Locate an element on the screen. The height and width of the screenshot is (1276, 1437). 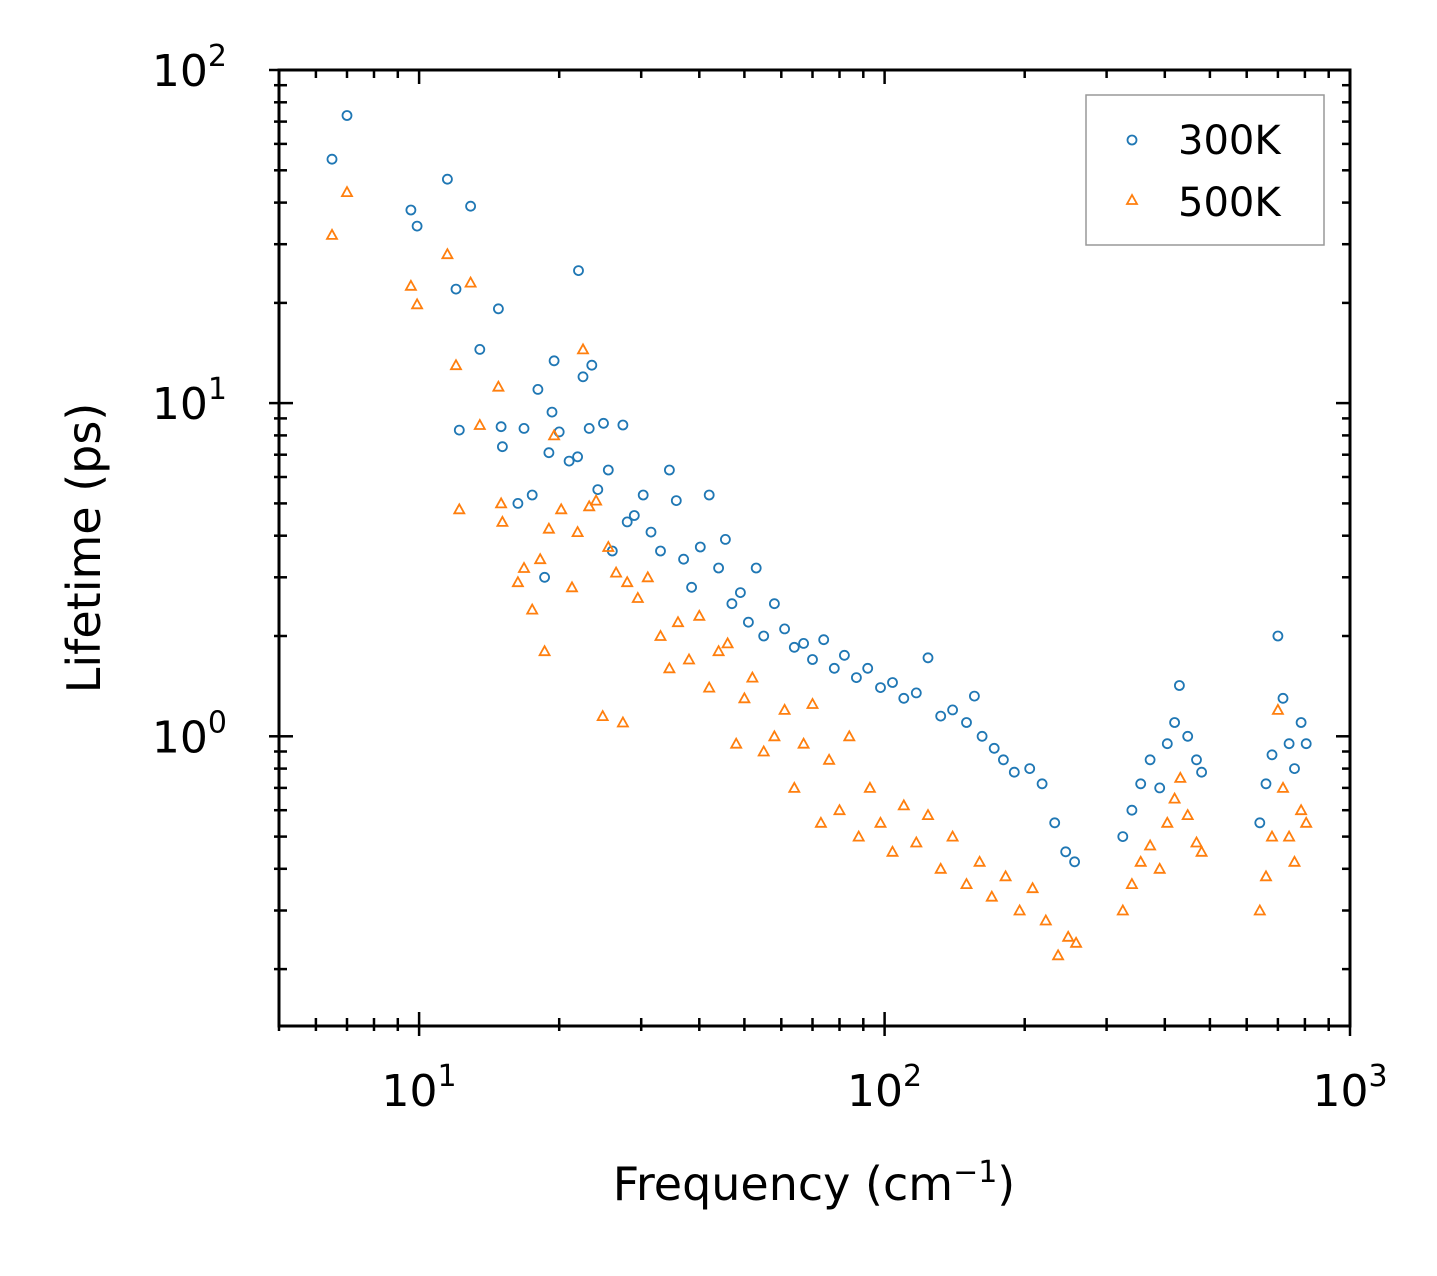
legend-label-500k: 500K is located at coordinates (1230, 203).